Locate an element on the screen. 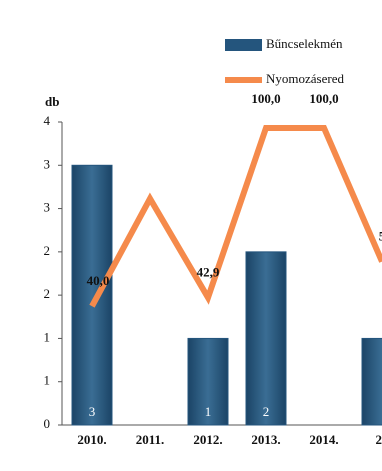 The width and height of the screenshot is (382, 471). legend-swatch is located at coordinates (243, 45).